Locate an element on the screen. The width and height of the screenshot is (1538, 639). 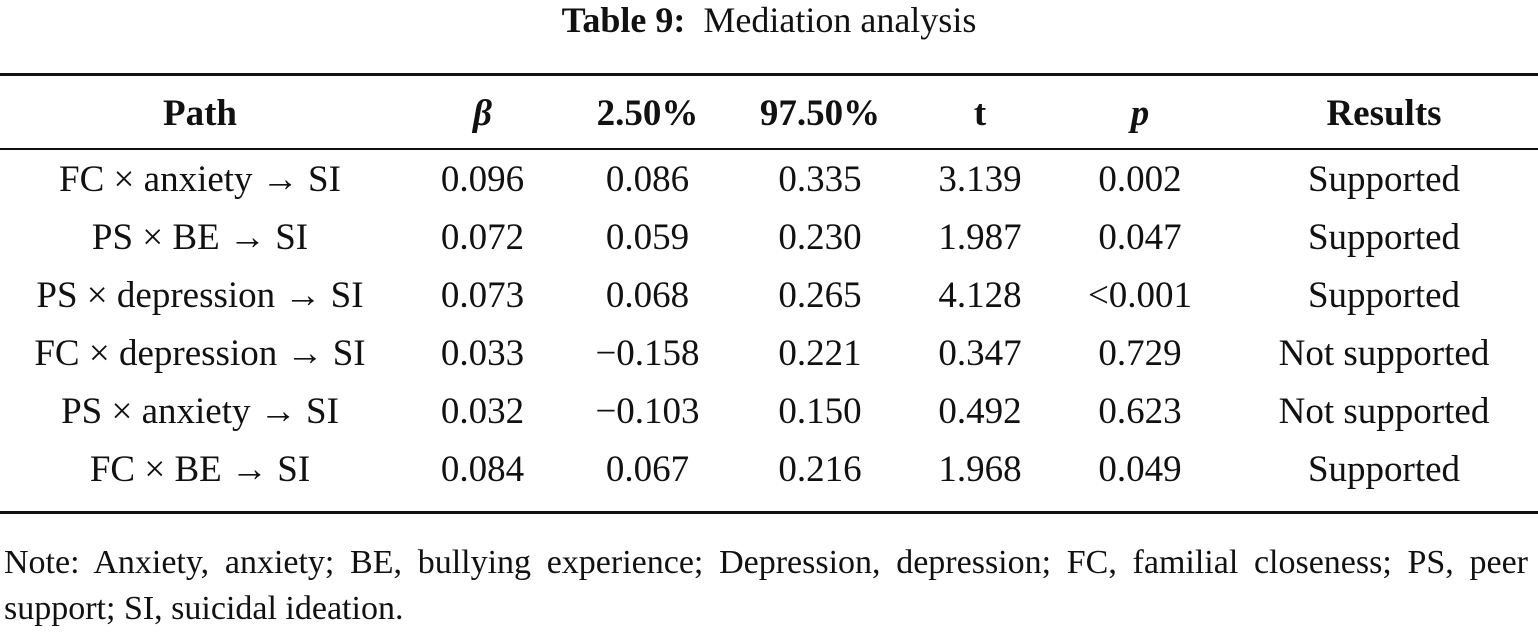
column-header-results: Results is located at coordinates (1384, 113).